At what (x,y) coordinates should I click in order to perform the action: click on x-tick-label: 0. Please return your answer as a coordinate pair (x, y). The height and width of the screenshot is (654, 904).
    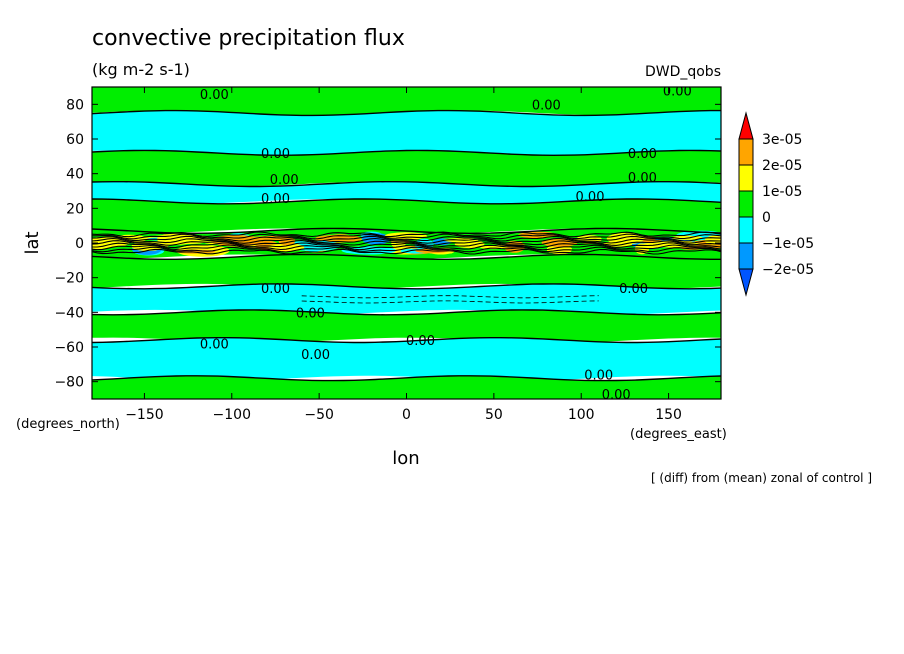
    Looking at the image, I should click on (406, 415).